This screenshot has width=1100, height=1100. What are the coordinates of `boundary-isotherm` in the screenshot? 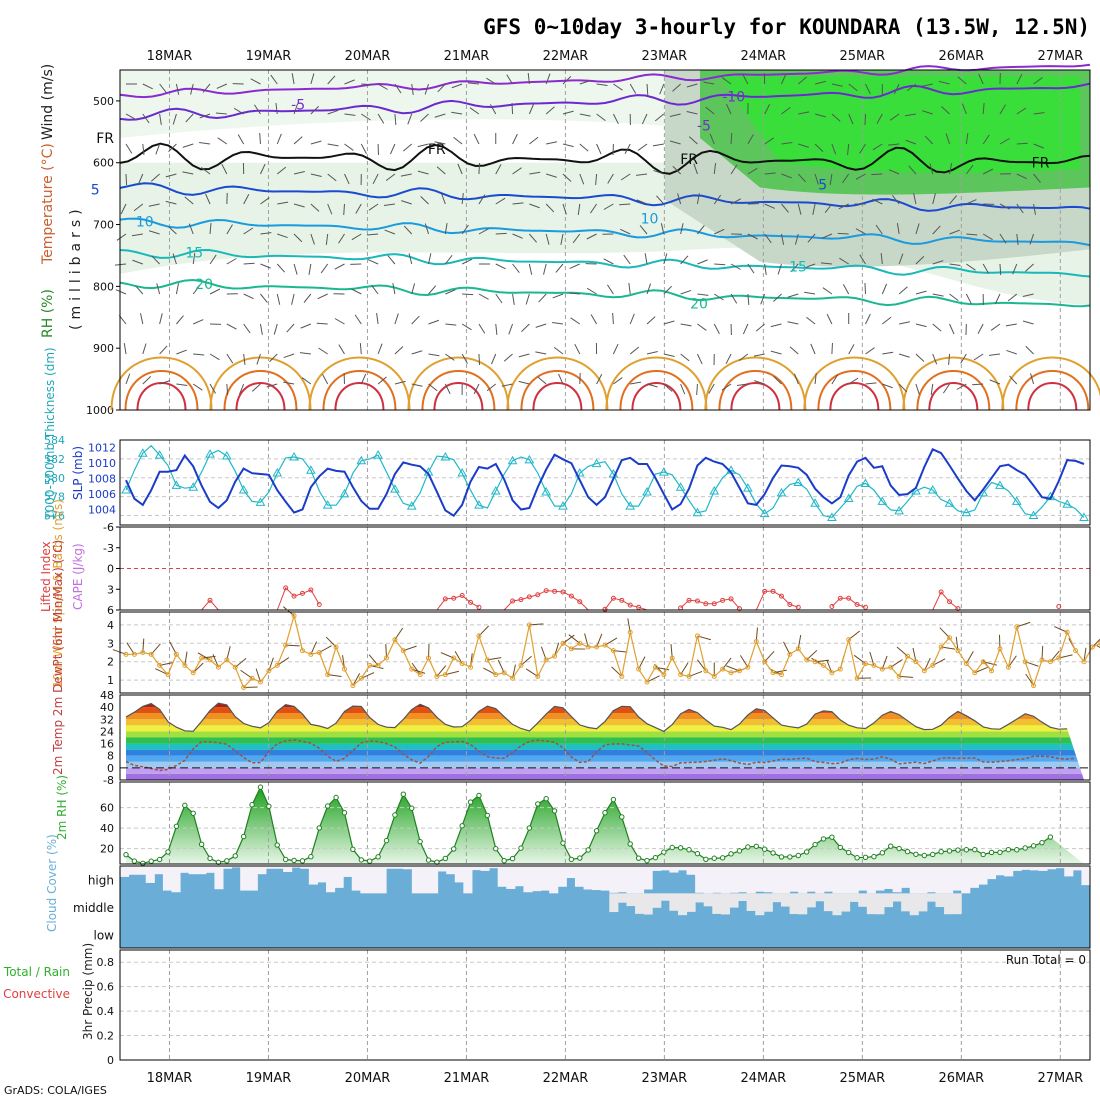 It's located at (854, 383).